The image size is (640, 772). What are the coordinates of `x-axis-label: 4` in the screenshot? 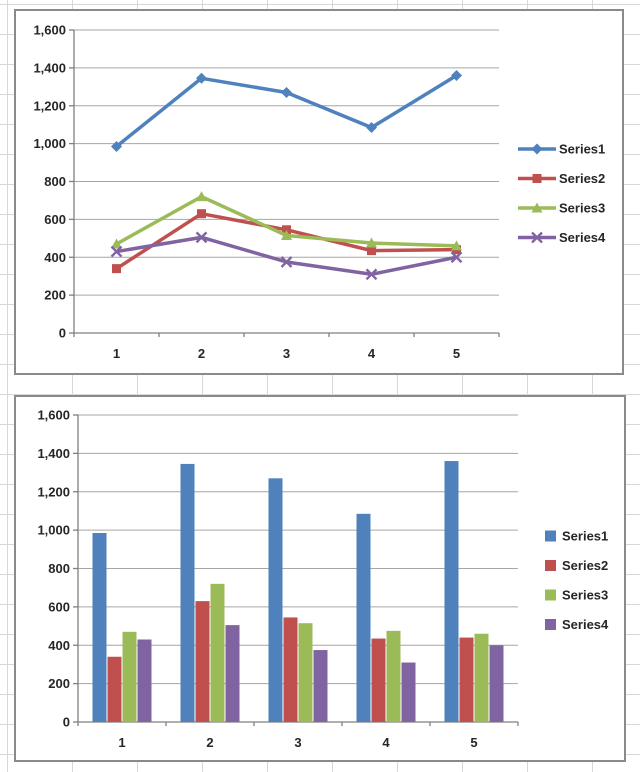 It's located at (386, 742).